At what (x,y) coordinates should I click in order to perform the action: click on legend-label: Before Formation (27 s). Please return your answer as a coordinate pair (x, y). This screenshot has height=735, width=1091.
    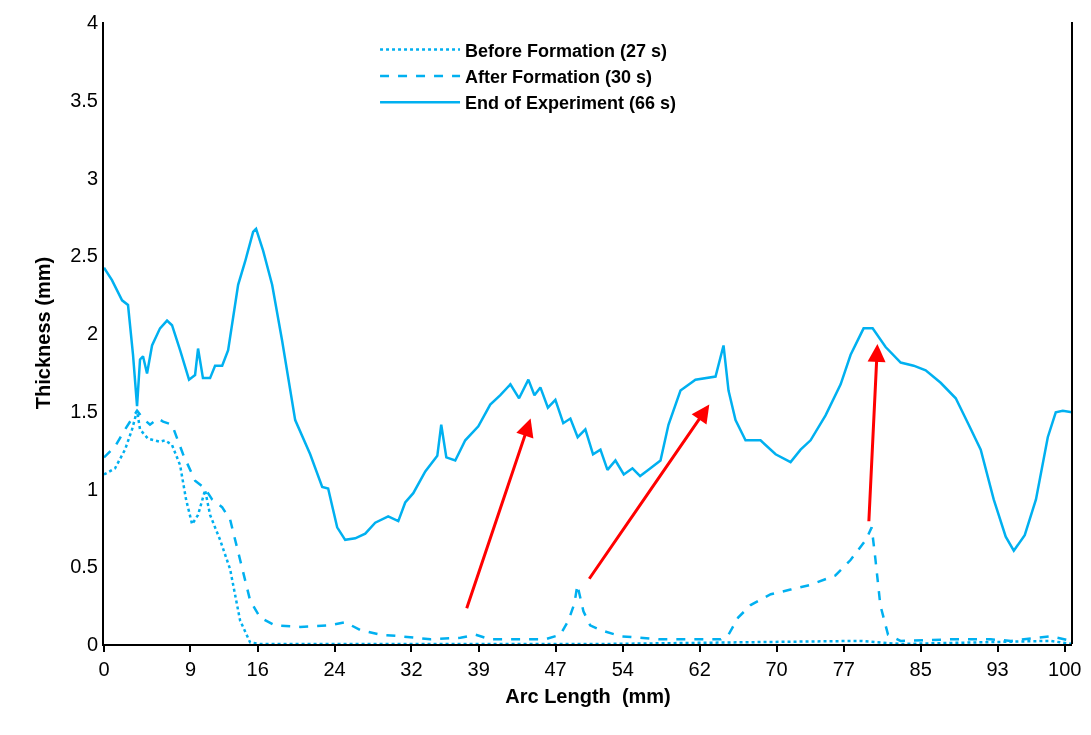
    Looking at the image, I should click on (566, 50).